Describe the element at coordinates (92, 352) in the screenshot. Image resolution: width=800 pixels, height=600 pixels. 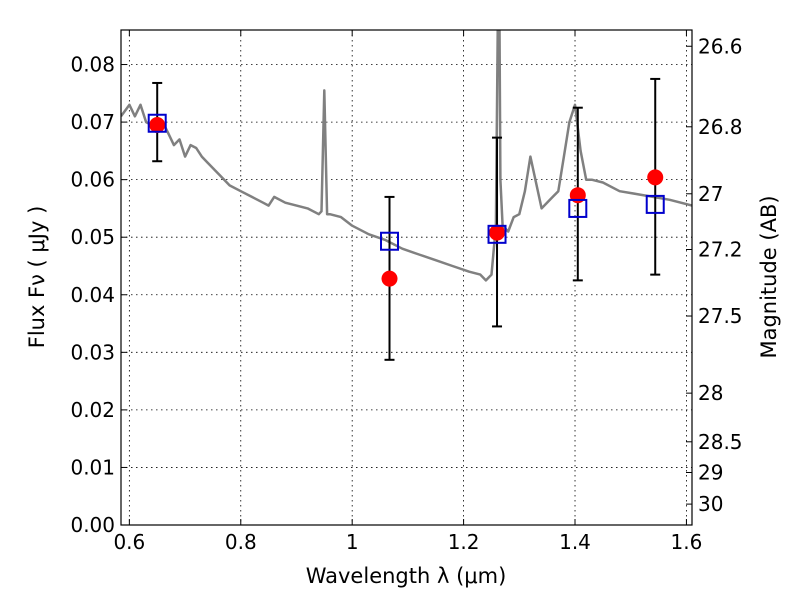
I see `y-tick-label: 0.03` at that location.